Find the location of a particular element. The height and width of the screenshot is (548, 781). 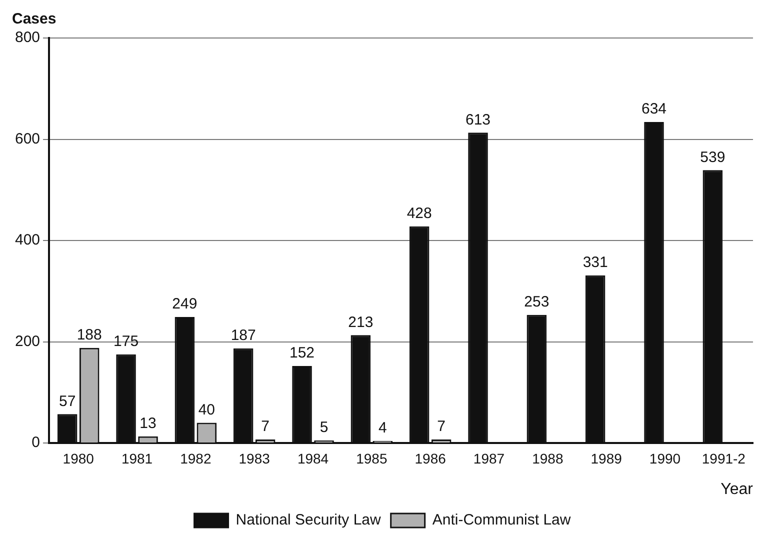

x-tick-label: 1986 is located at coordinates (430, 458).